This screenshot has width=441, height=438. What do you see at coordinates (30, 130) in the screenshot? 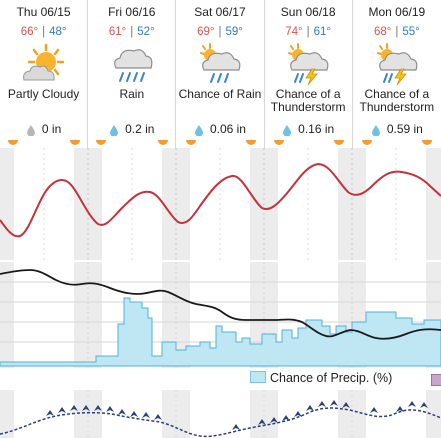
I see `dry-drop-icon` at bounding box center [30, 130].